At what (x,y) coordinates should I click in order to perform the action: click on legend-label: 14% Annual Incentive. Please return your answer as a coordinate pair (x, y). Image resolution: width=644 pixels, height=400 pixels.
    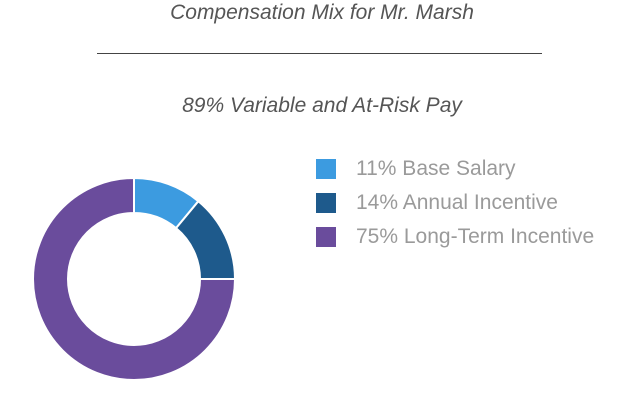
    Looking at the image, I should click on (457, 202).